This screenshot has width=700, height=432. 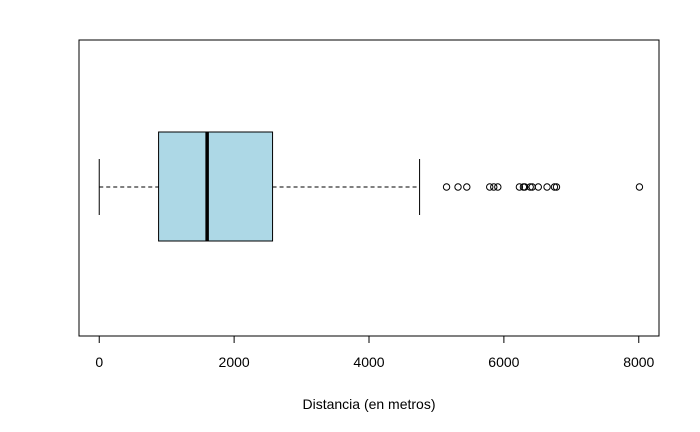 What do you see at coordinates (368, 404) in the screenshot?
I see `x-axis-label: Distancia (en metros)` at bounding box center [368, 404].